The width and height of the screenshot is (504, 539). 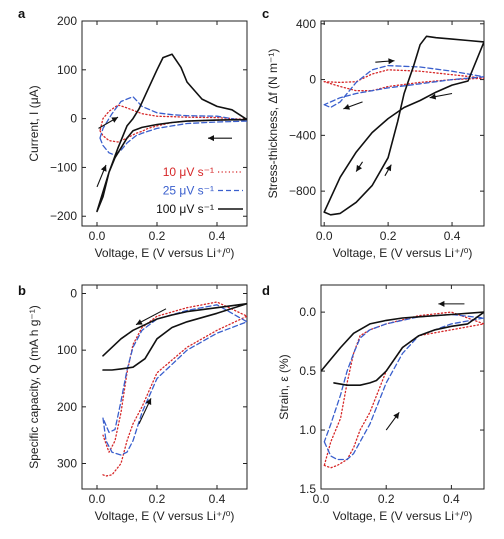 What do you see at coordinates (34, 123) in the screenshot?
I see `y-axis-title: Current, I (μA)` at bounding box center [34, 123].